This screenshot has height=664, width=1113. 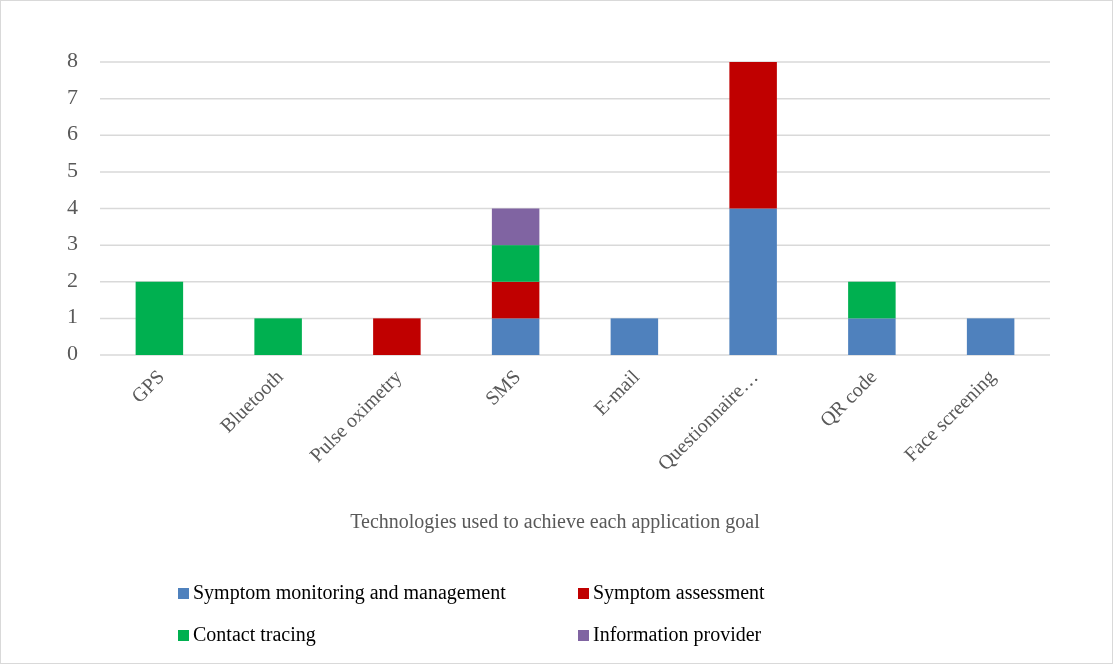 What do you see at coordinates (72, 96) in the screenshot?
I see `y-tick-label: 7` at bounding box center [72, 96].